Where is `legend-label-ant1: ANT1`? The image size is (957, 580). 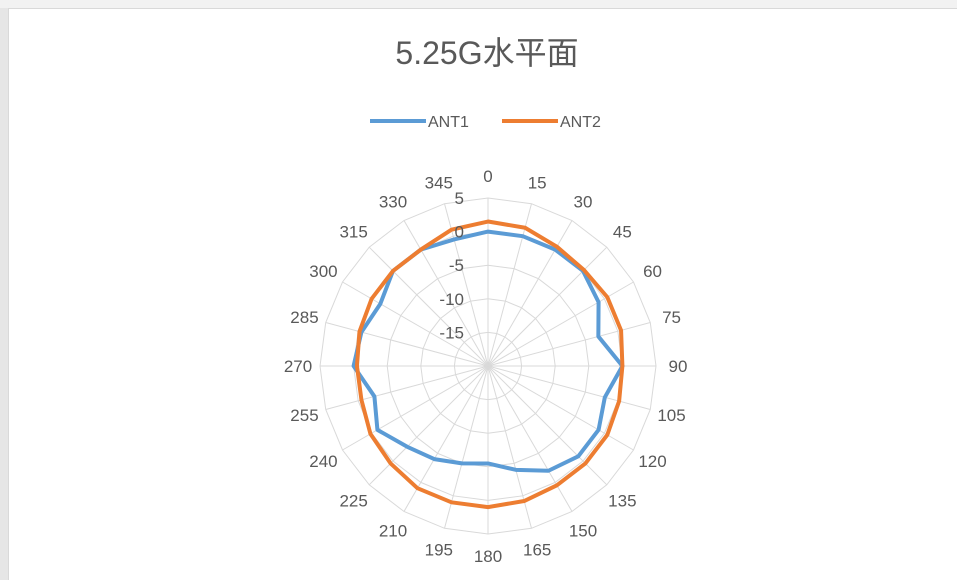
legend-label-ant1: ANT1 is located at coordinates (448, 122).